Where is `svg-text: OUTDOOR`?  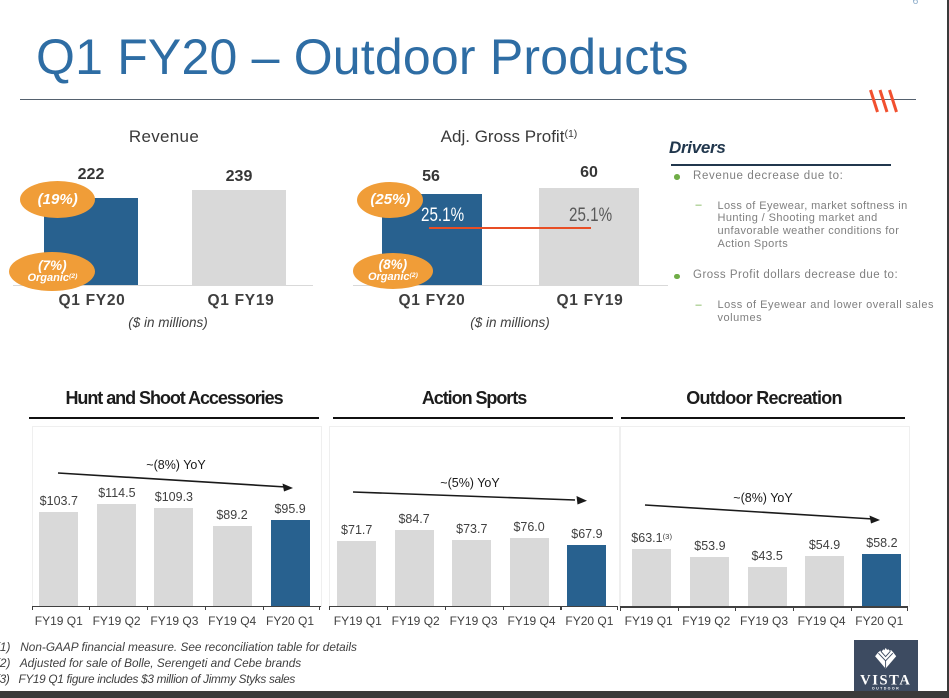 svg-text: OUTDOOR is located at coordinates (886, 689).